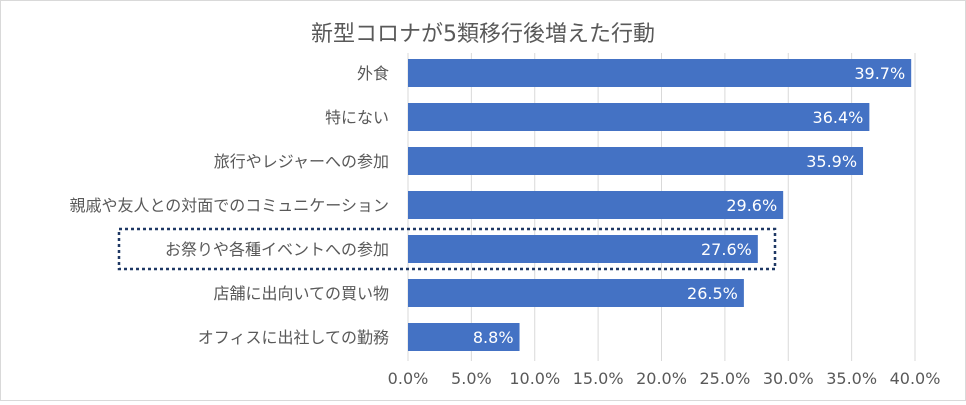 The image size is (966, 405). Describe the element at coordinates (483, 34) in the screenshot. I see `chart-title: 新型コロナが5類移行後増えた行動` at that location.